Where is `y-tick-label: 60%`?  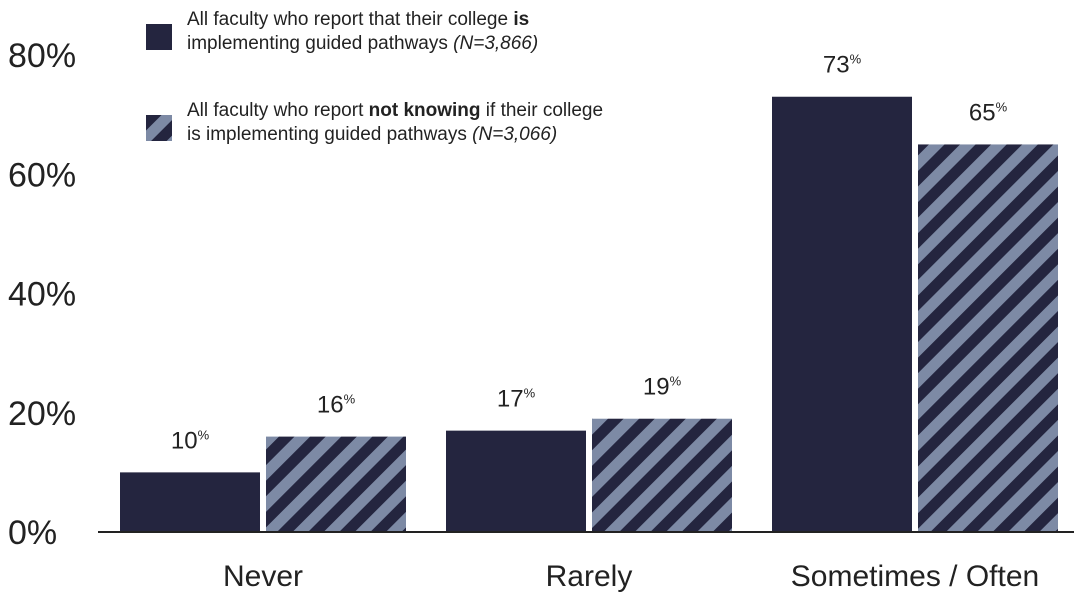 y-tick-label: 60% is located at coordinates (42, 175).